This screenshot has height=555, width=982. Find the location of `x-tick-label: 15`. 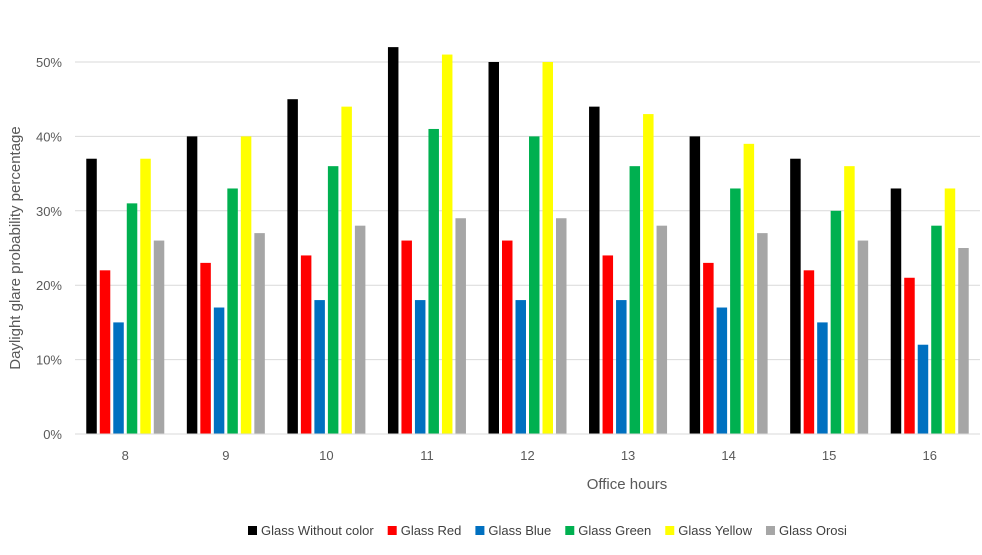

x-tick-label: 15 is located at coordinates (829, 455).